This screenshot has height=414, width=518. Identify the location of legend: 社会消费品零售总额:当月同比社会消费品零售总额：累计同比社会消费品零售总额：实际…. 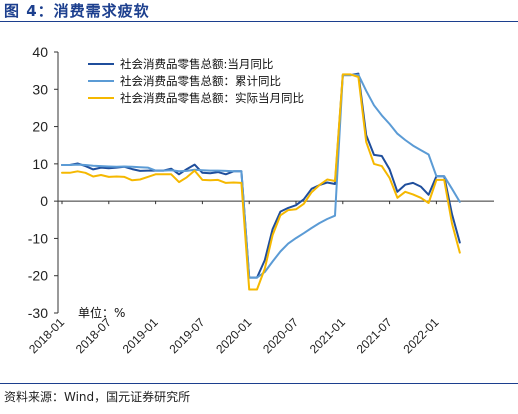
(196, 81).